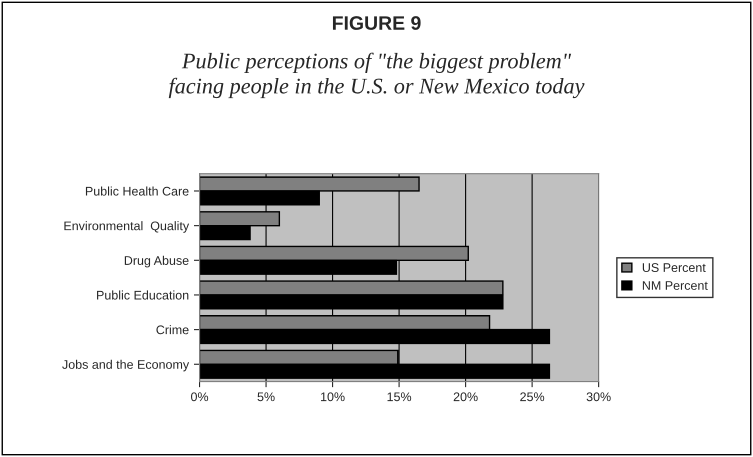 This screenshot has height=457, width=753. Describe the element at coordinates (333, 397) in the screenshot. I see `x-tick-label: 10%` at that location.